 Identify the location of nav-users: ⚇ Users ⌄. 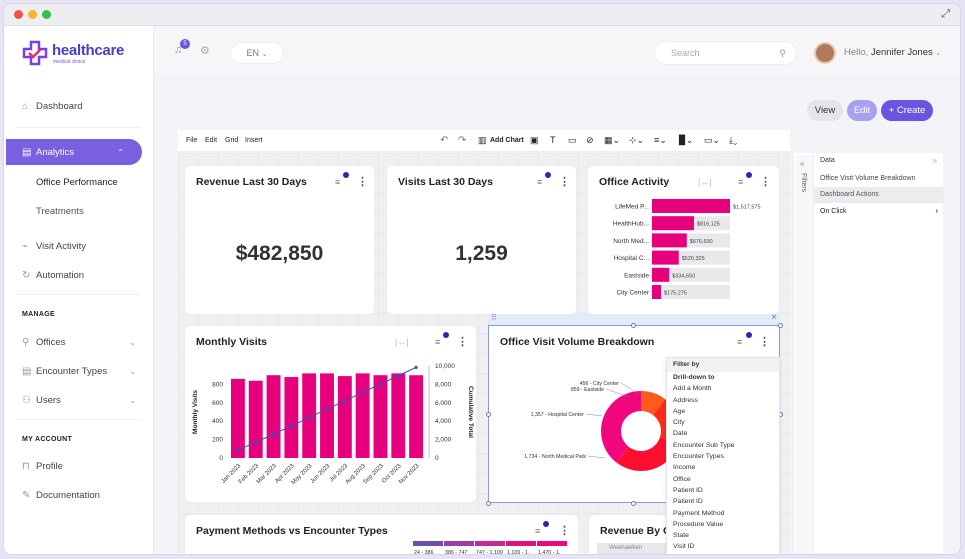
(79, 400).